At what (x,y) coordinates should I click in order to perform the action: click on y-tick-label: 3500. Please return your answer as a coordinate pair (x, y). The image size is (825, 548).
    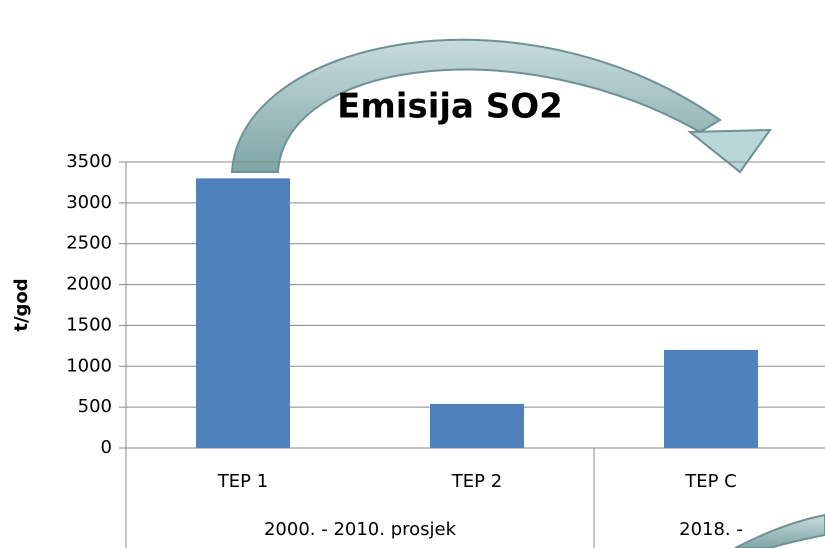
    Looking at the image, I should click on (89, 161).